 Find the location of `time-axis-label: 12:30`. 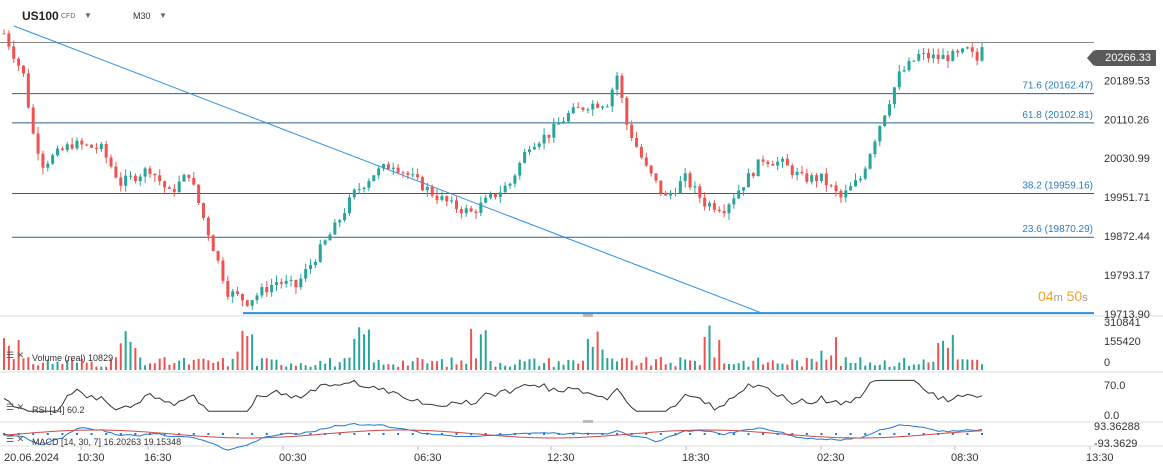

time-axis-label: 12:30 is located at coordinates (561, 458).